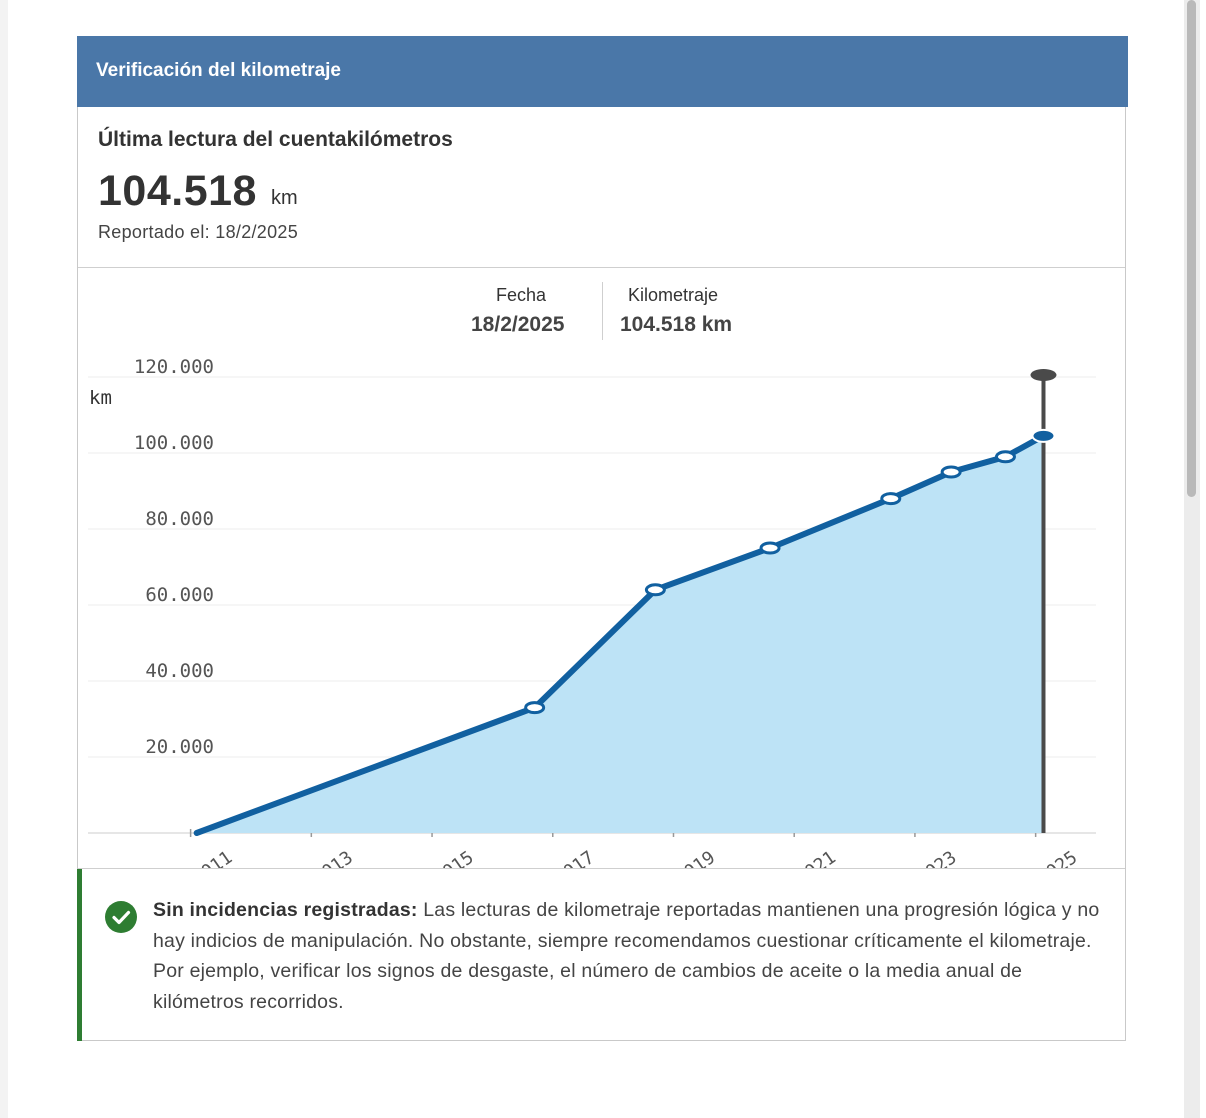 Image resolution: width=1206 pixels, height=1118 pixels. Describe the element at coordinates (696, 857) in the screenshot. I see `x-tick-label: 2019` at that location.